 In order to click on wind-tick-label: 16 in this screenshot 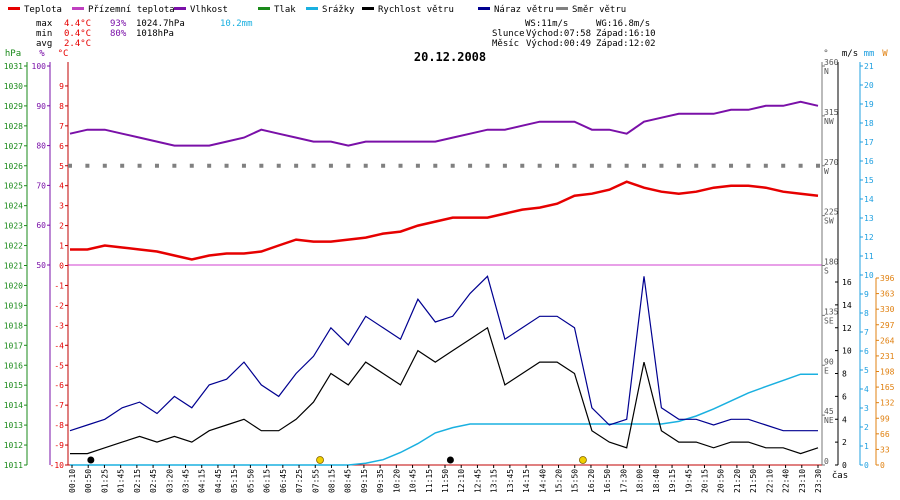, I will do `click(847, 282)`.